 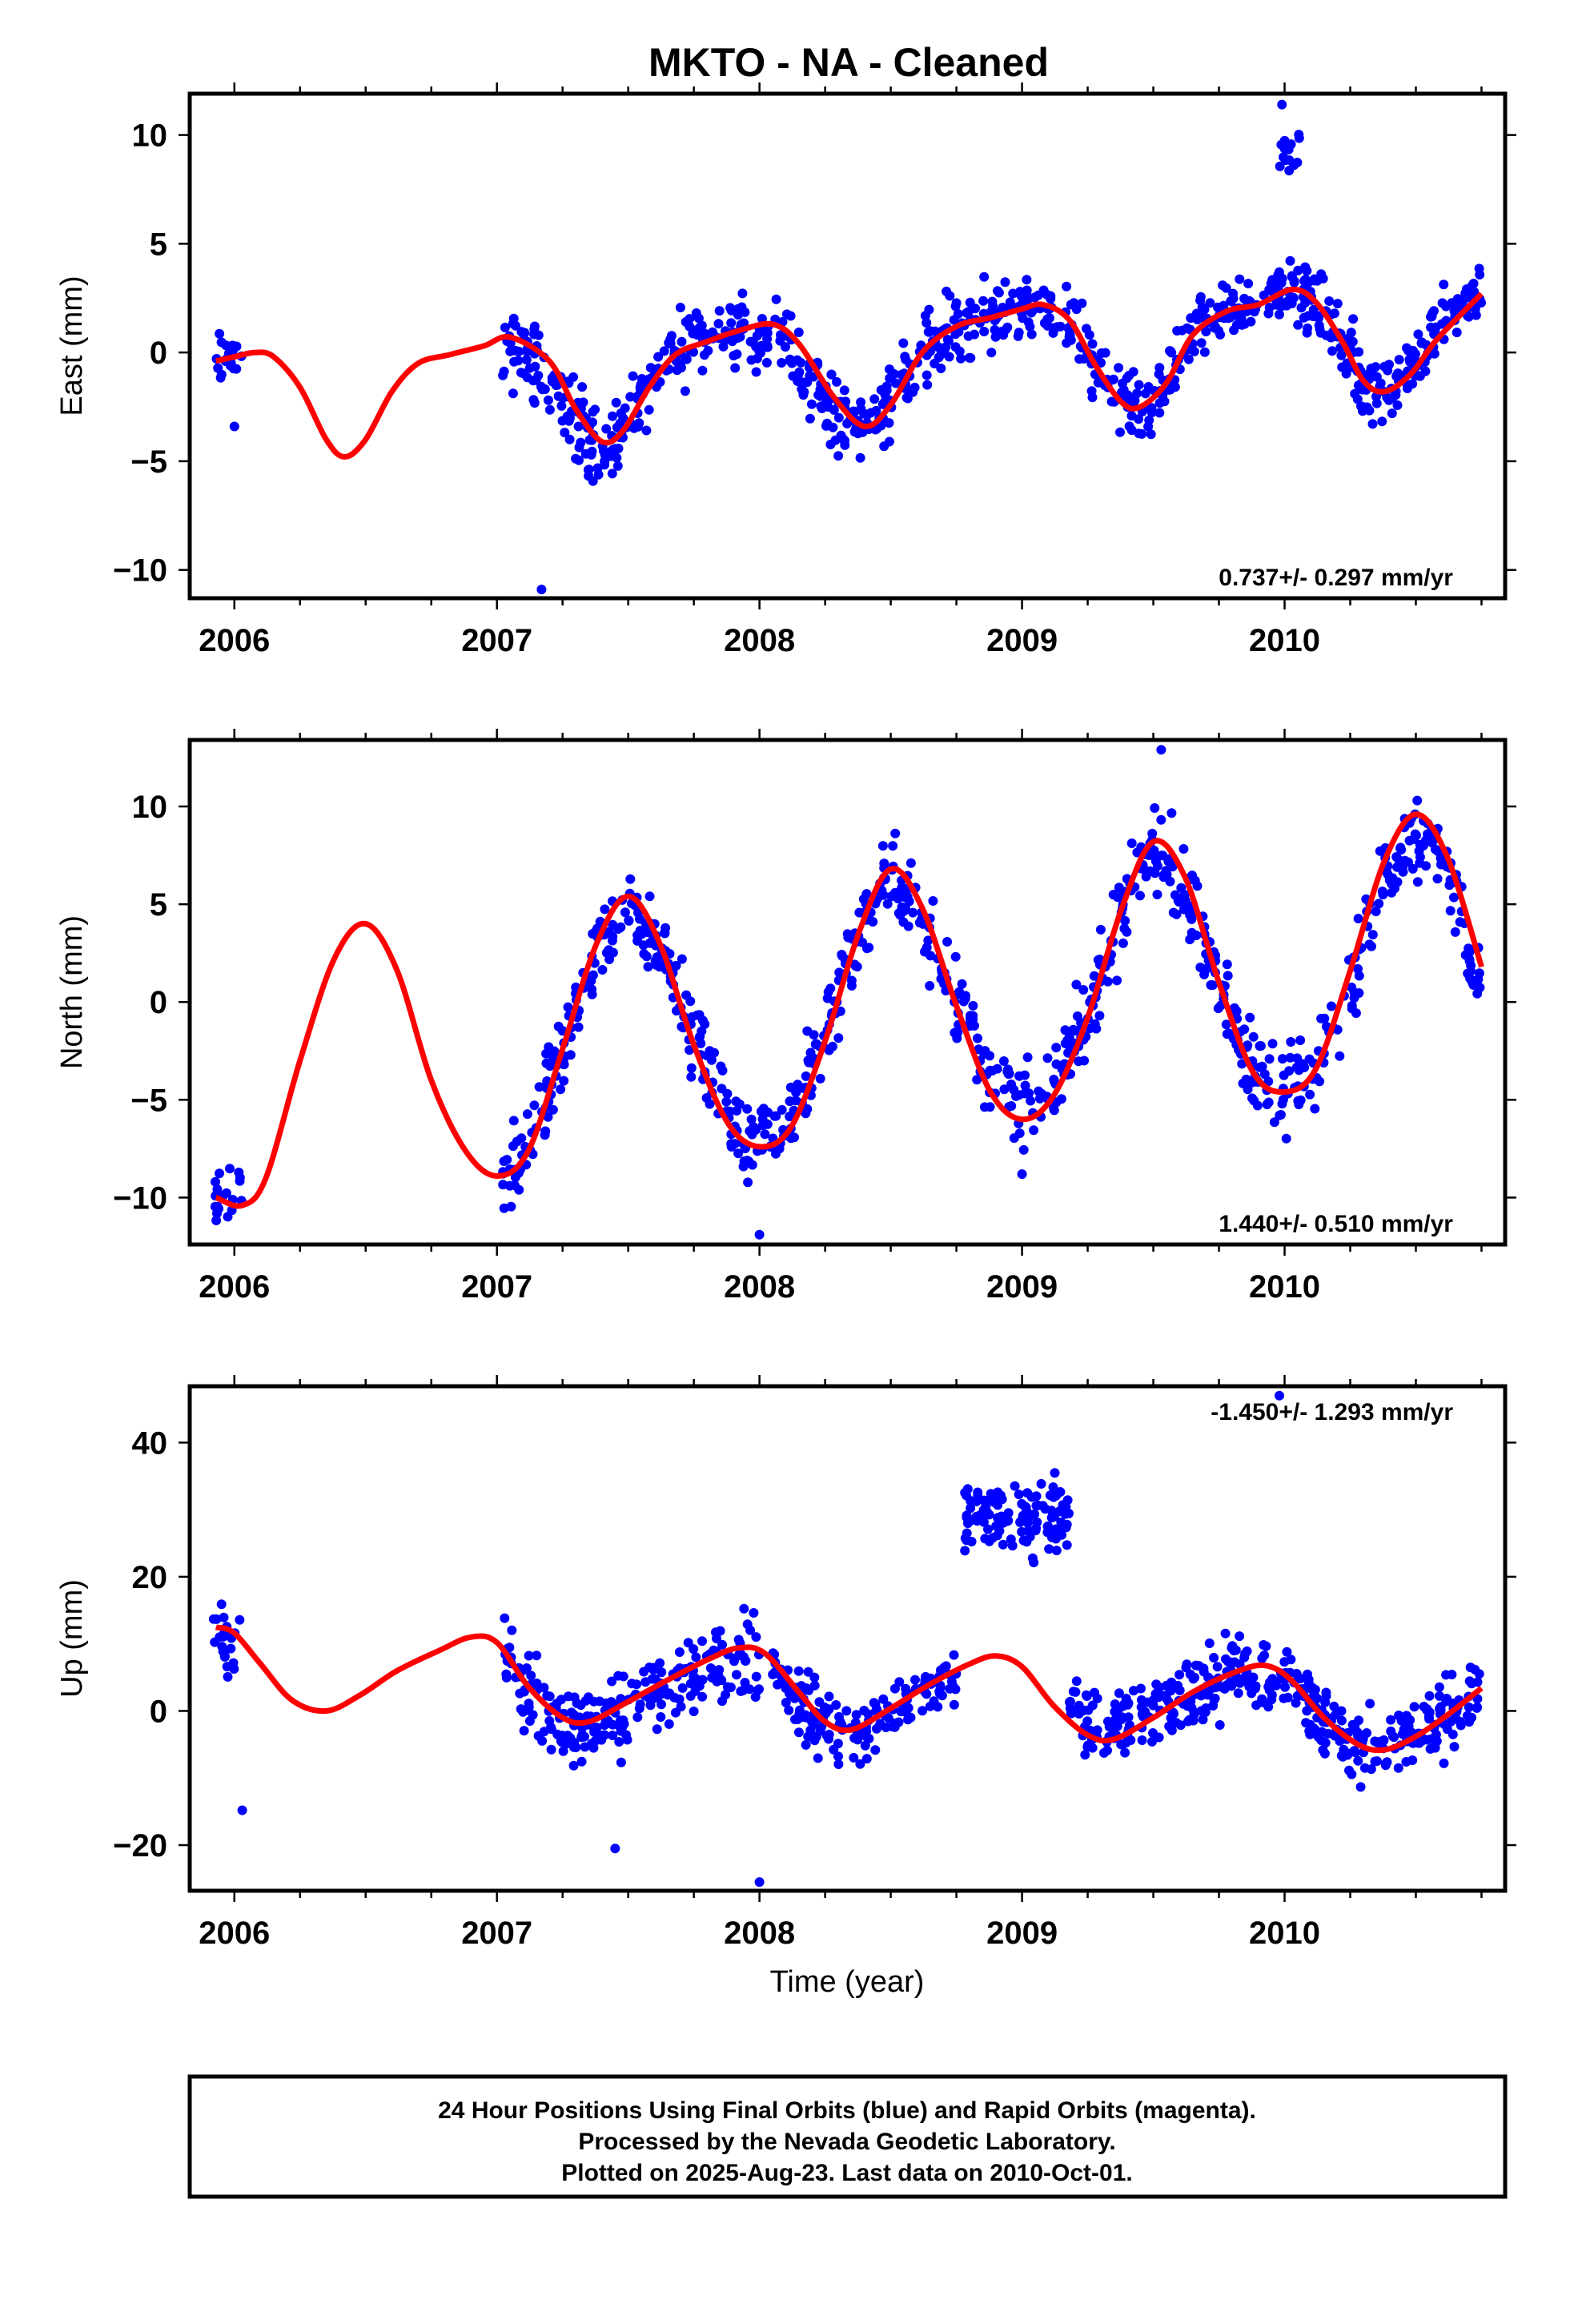 I want to click on east-y-tick-label: 5, so click(x=158, y=245).